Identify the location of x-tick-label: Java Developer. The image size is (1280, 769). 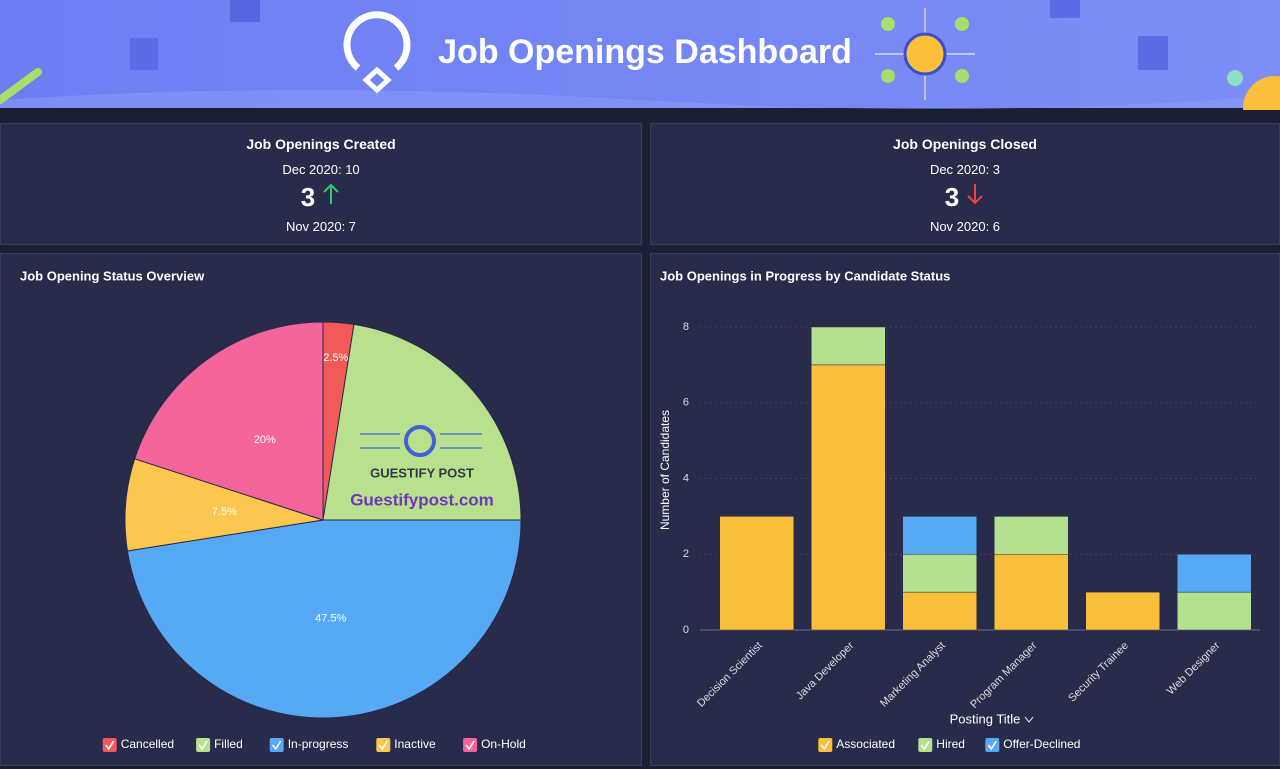
(825, 670).